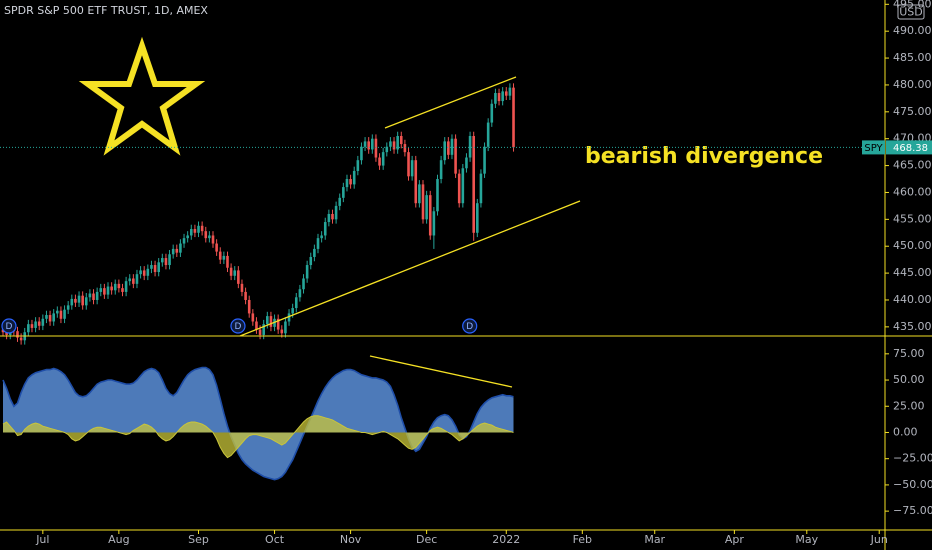  I want to click on y-tick-label: 0.00, so click(905, 431).